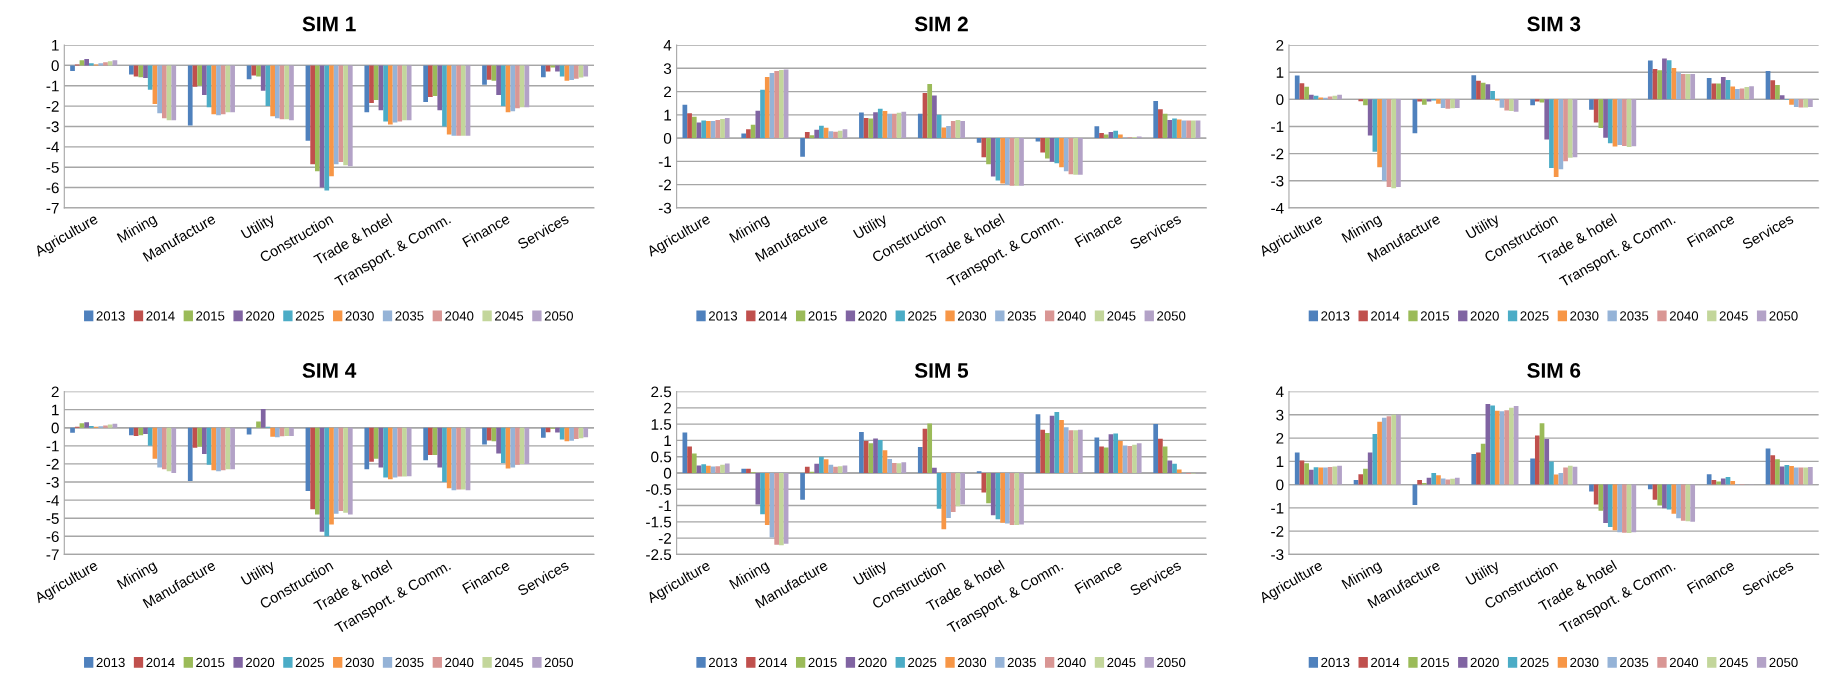 This screenshot has height=693, width=1837. Describe the element at coordinates (1554, 24) in the screenshot. I see `chart-title: SIM 3` at that location.